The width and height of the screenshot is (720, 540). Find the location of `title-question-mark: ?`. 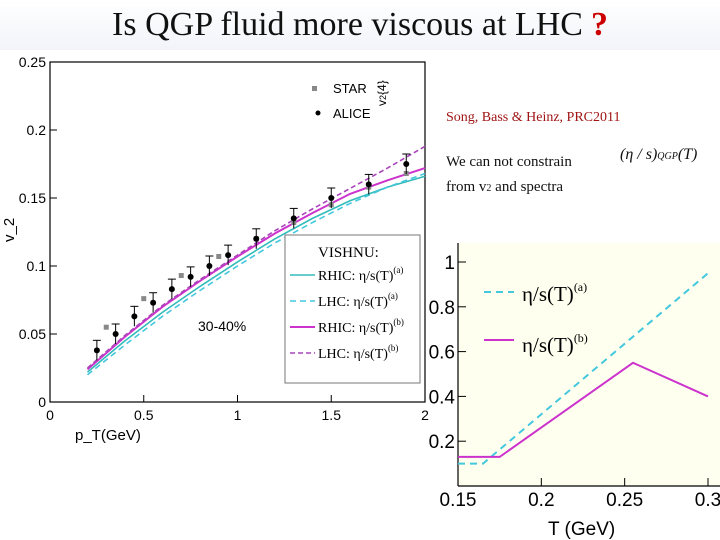

title-question-mark: ? is located at coordinates (599, 24).